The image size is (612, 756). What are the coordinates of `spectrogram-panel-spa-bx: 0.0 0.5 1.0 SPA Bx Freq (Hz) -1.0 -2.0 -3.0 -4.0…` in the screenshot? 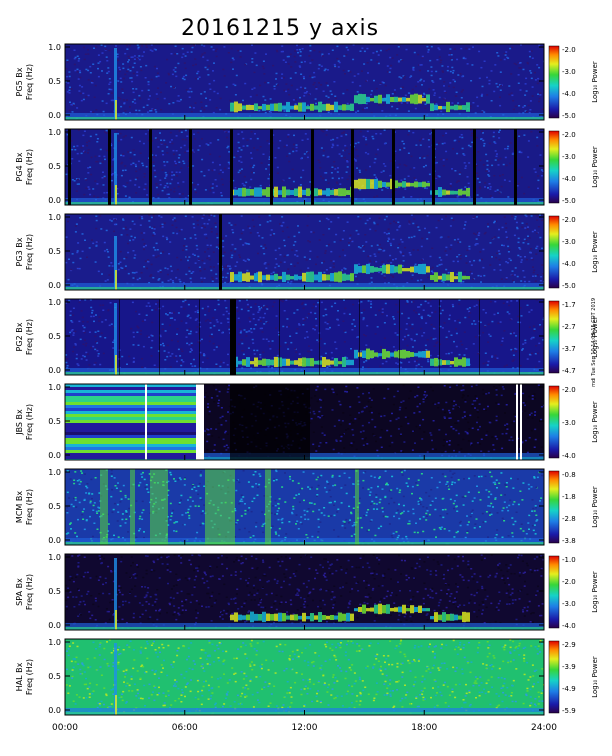 It's located at (307, 592).